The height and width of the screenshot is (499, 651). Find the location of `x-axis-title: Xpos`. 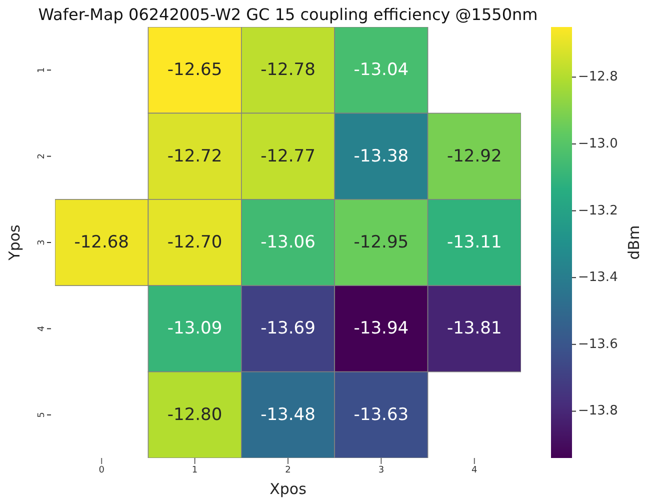

x-axis-title: Xpos is located at coordinates (288, 489).